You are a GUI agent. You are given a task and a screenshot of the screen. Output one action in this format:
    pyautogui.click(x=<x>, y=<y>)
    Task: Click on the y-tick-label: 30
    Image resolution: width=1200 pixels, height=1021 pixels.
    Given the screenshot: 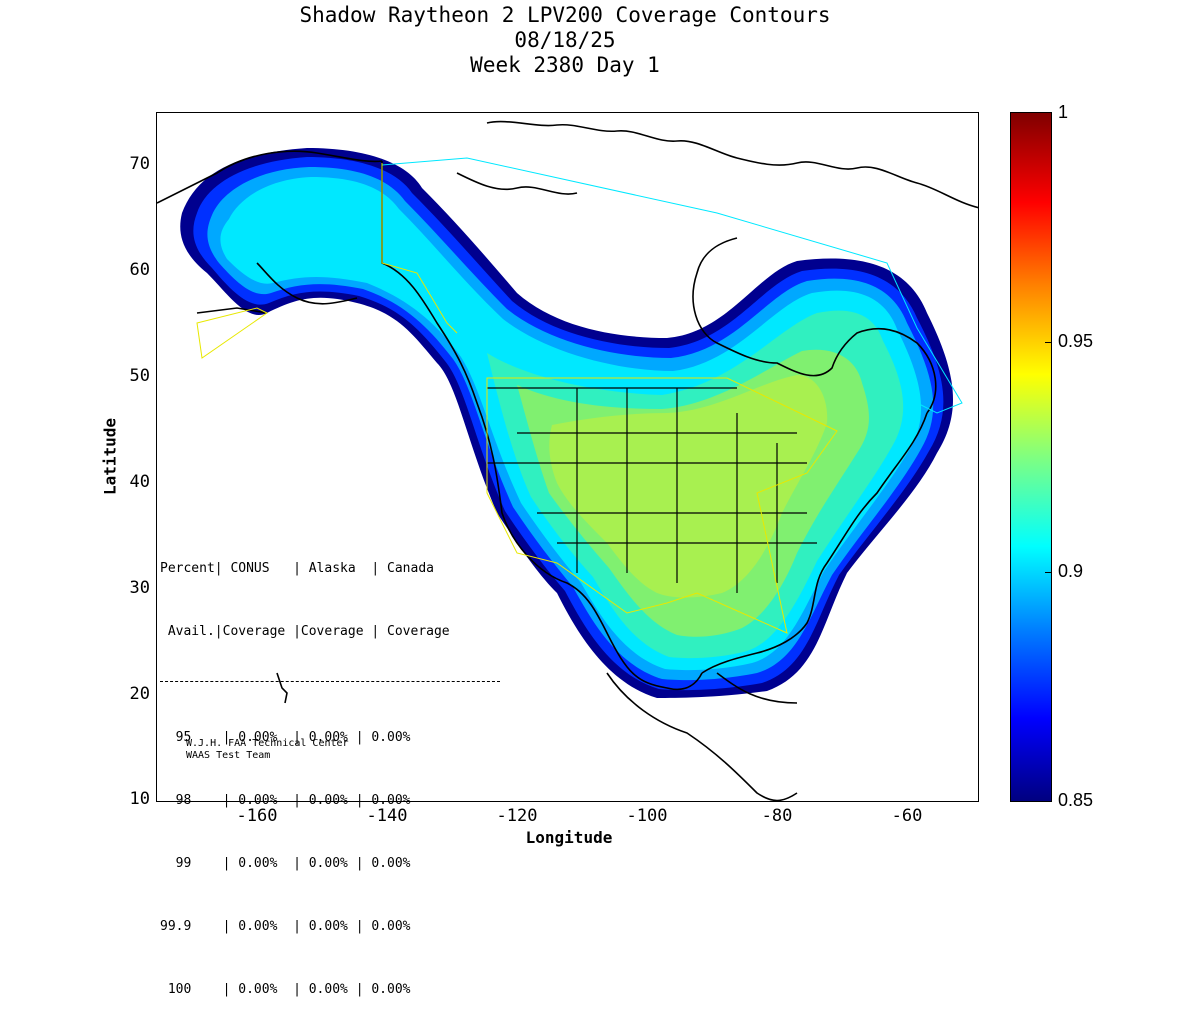 What is the action you would take?
    pyautogui.click(x=139, y=588)
    